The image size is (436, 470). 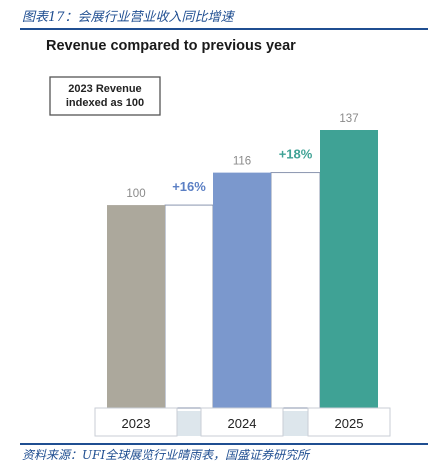 I want to click on caption-rule, so click(x=224, y=29).